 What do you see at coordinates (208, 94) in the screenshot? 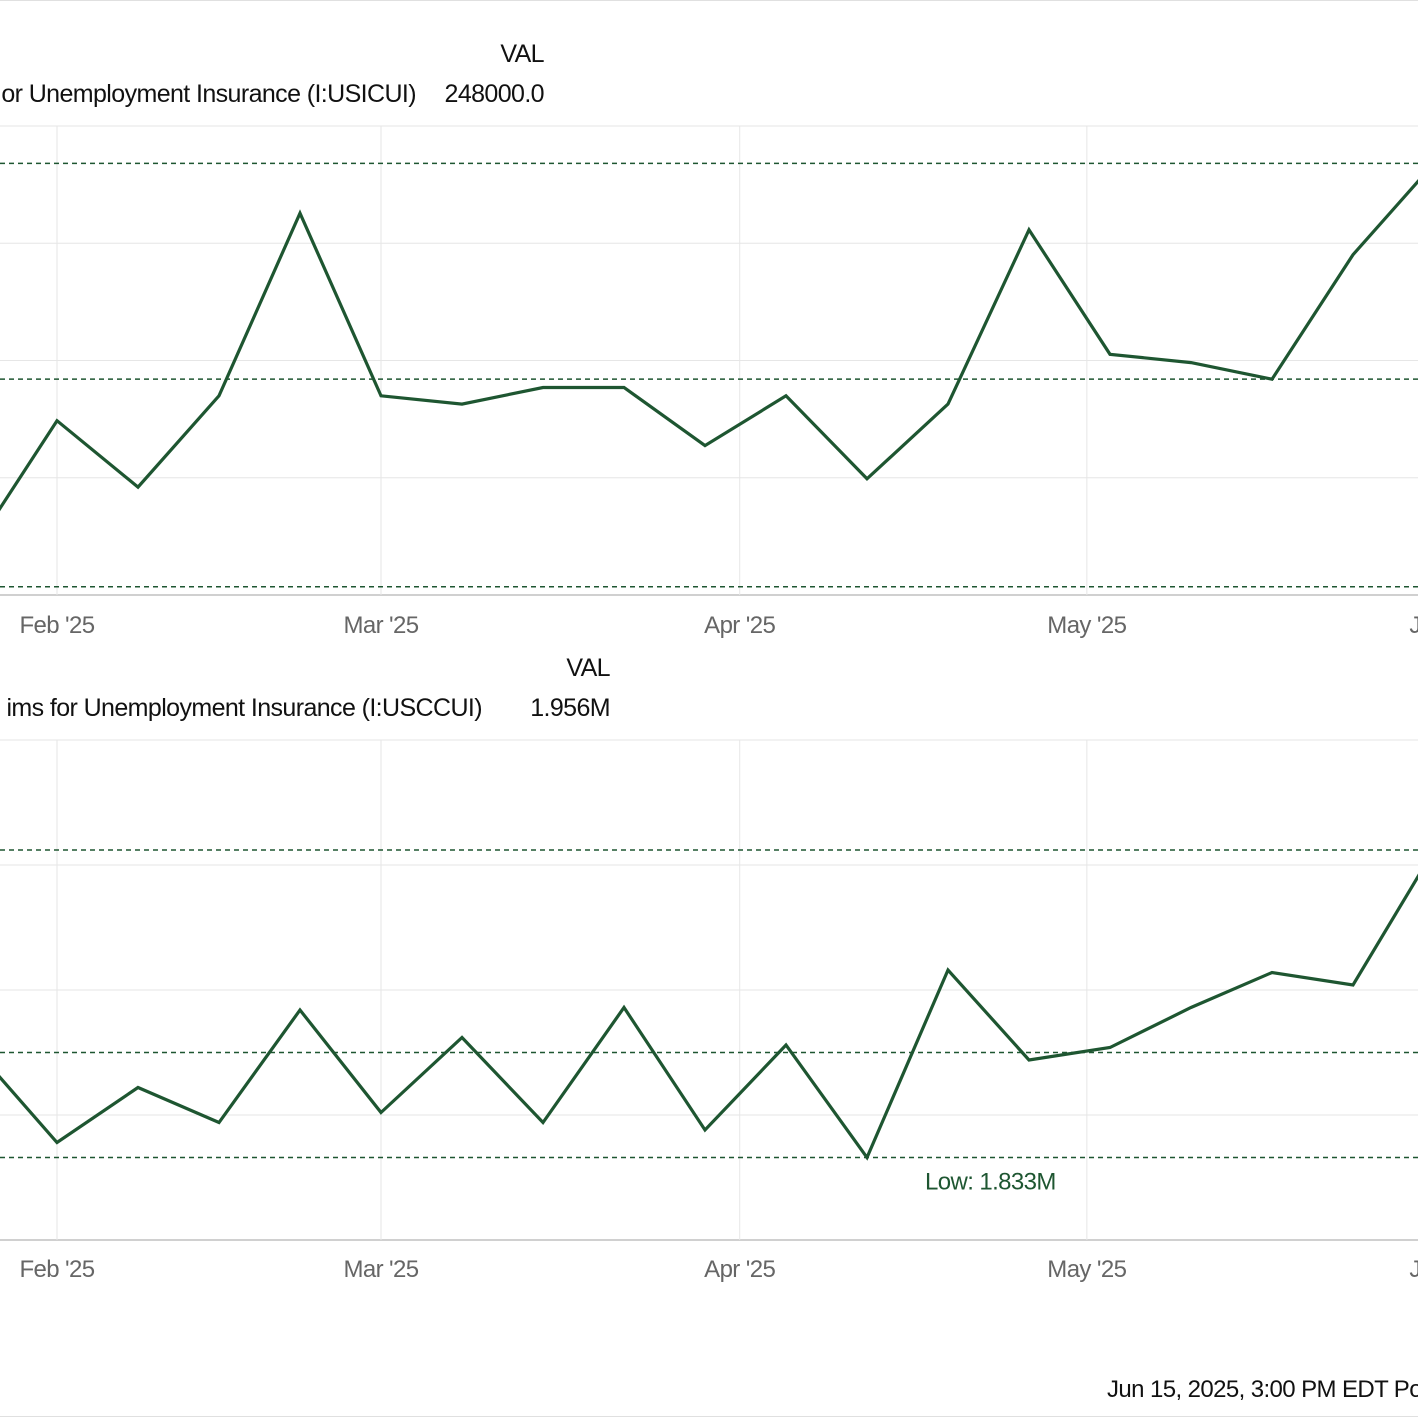
I see `series-name: or Unemployment Insurance (I:USICUI)` at bounding box center [208, 94].